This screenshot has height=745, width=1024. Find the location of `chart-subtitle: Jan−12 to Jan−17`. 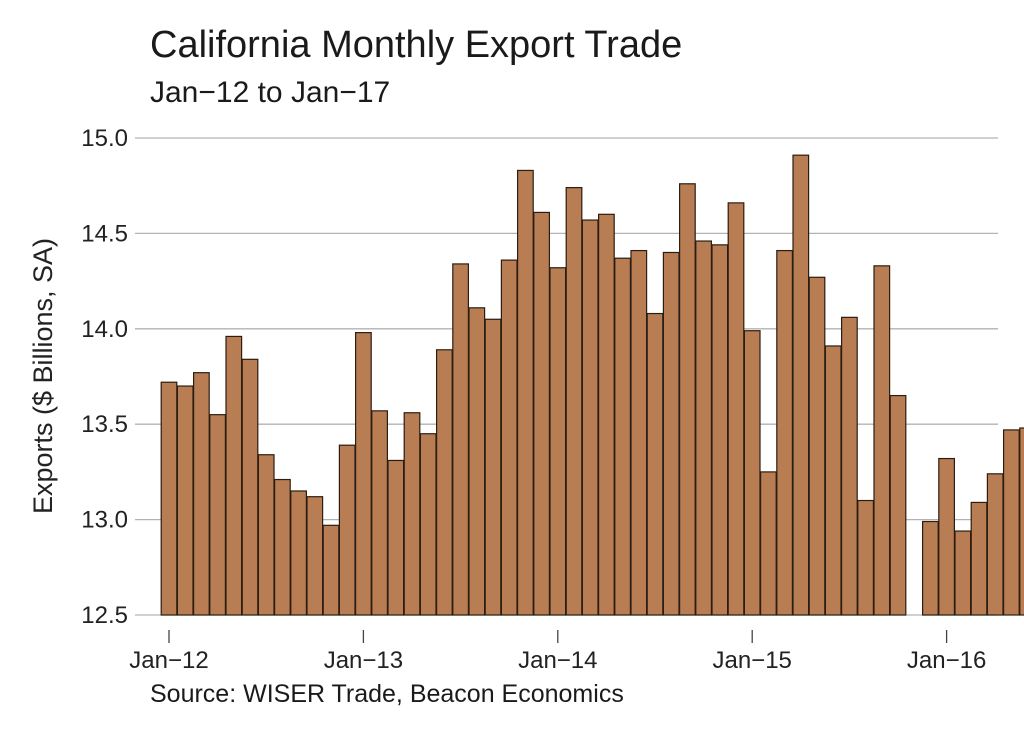

chart-subtitle: Jan−12 to Jan−17 is located at coordinates (270, 92).